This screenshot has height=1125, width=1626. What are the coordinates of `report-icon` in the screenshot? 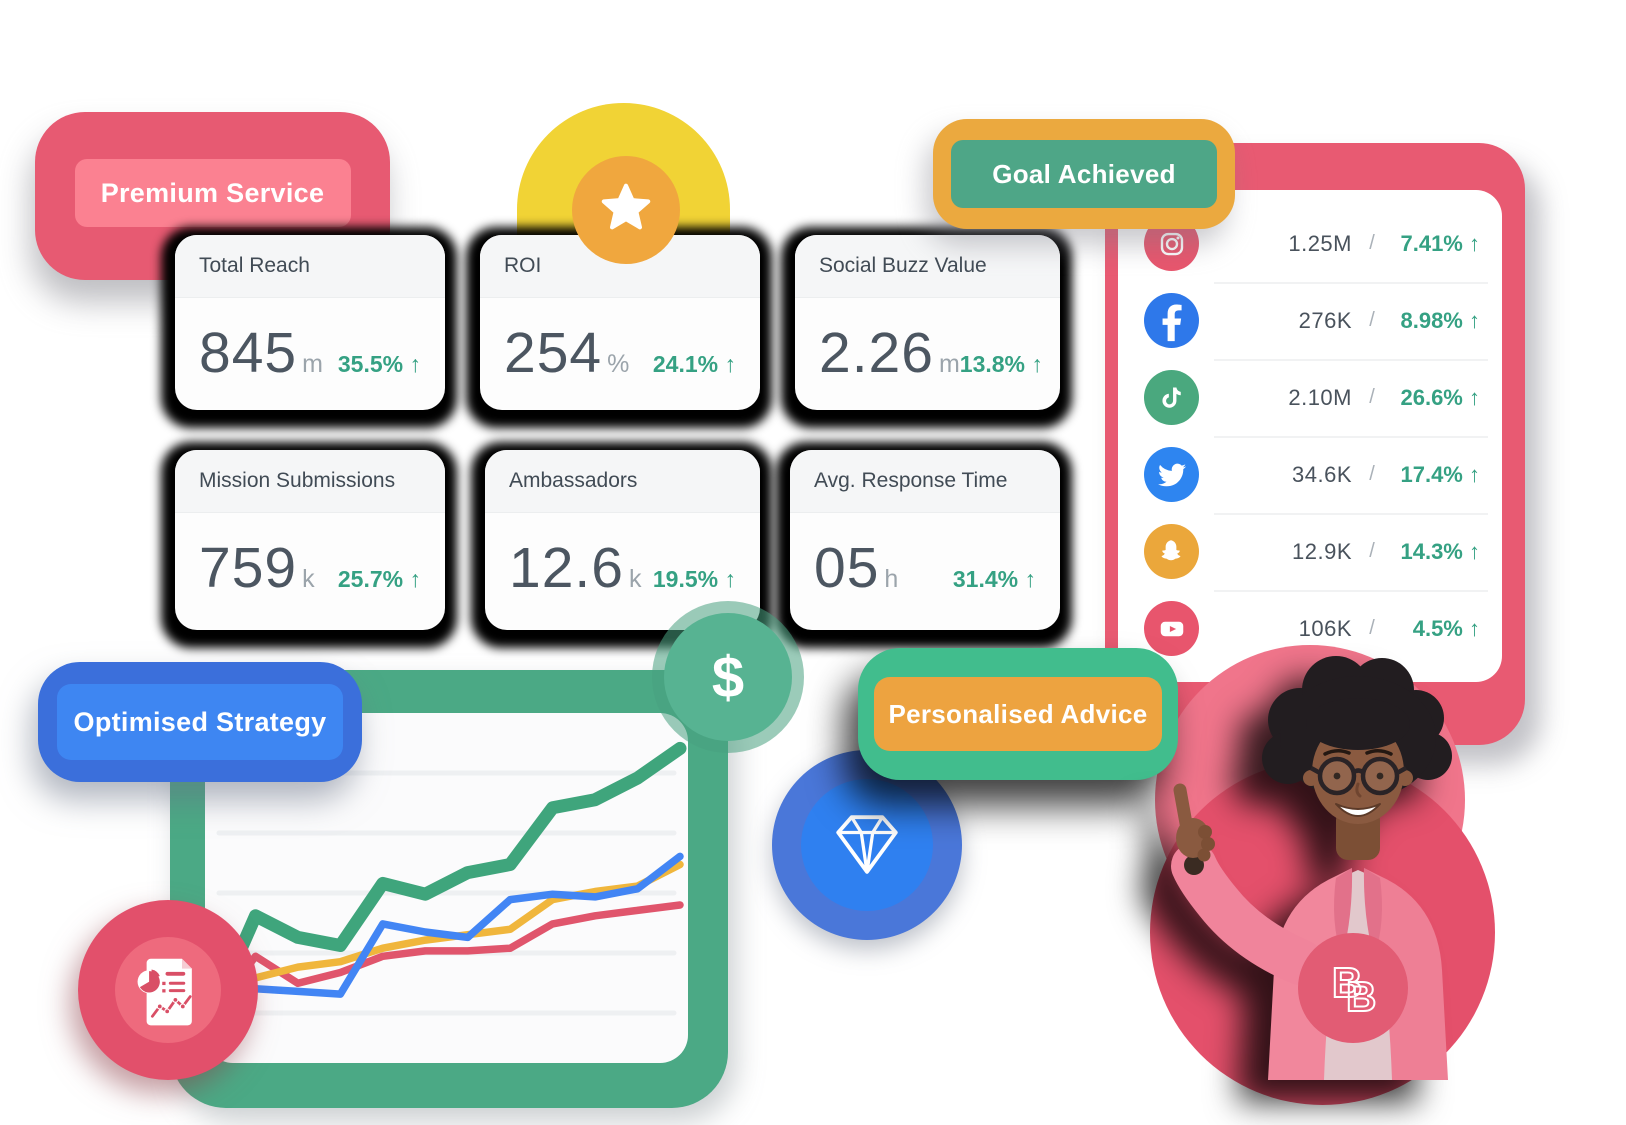 It's located at (168, 990).